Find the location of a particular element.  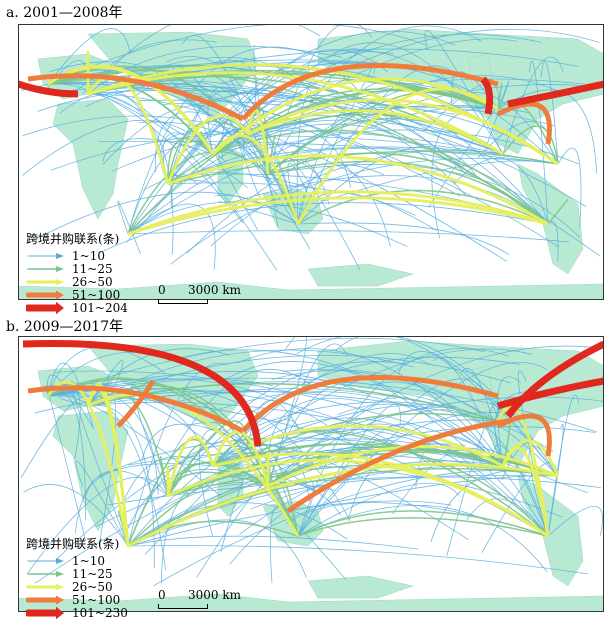

panel-a-scale-bar: 0 3000 km is located at coordinates (199, 293).